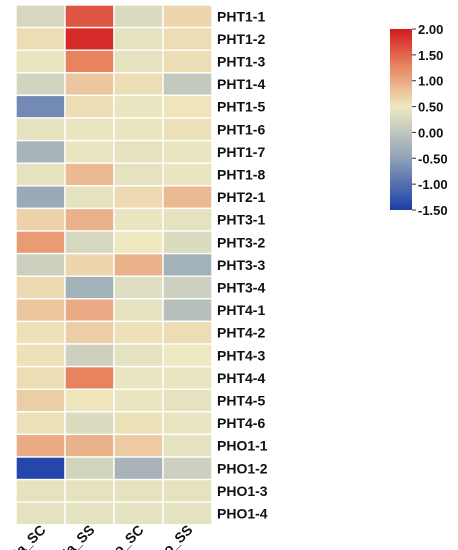 Image resolution: width=458 pixels, height=550 pixels. I want to click on column-label: Co_SS, so click(173, 536).